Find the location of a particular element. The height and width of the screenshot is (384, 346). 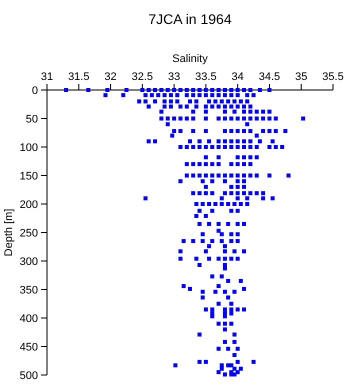

y-tick-label: 250 is located at coordinates (29, 233).